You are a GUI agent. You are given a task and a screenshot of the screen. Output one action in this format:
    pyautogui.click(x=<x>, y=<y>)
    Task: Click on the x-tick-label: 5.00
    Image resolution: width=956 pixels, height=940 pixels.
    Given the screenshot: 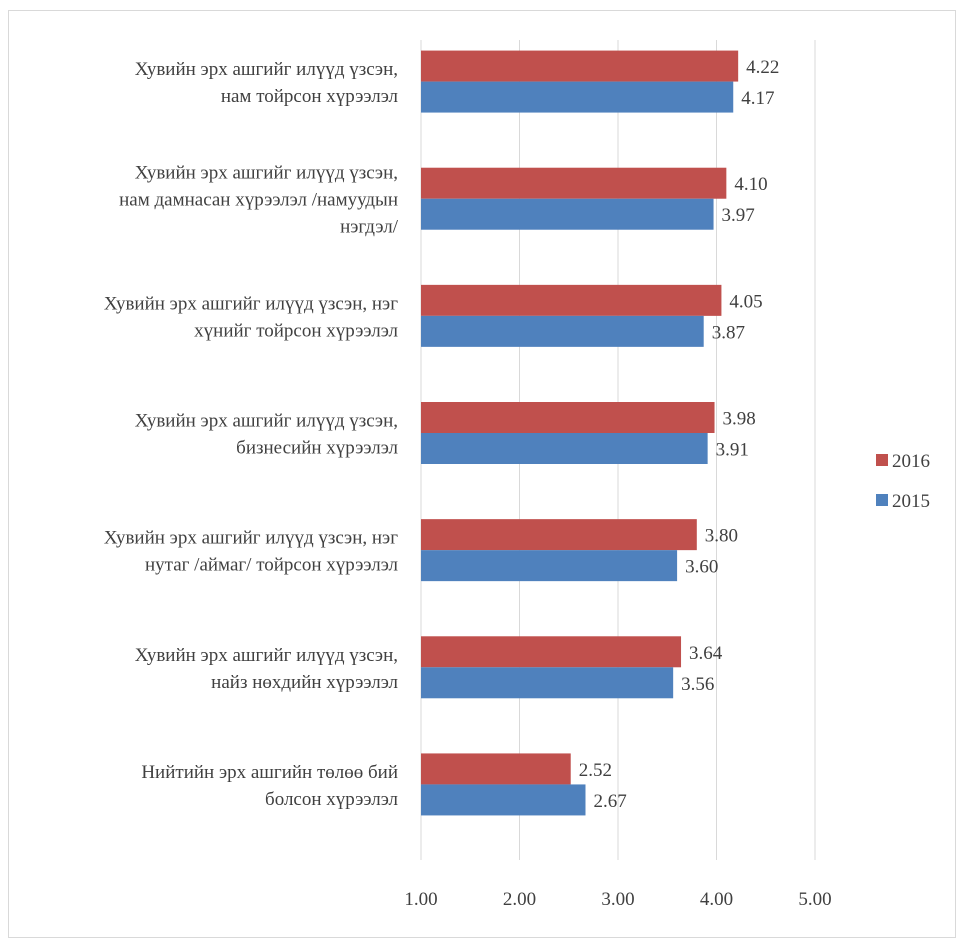 What is the action you would take?
    pyautogui.click(x=814, y=899)
    